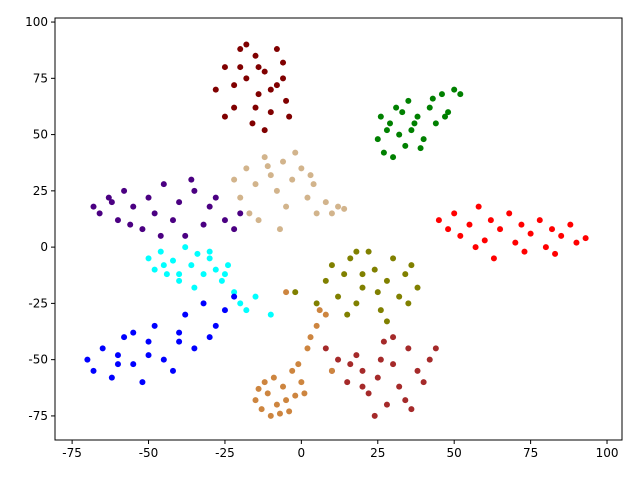  Describe the element at coordinates (38, 303) in the screenshot. I see `y-tick-label: -25` at that location.